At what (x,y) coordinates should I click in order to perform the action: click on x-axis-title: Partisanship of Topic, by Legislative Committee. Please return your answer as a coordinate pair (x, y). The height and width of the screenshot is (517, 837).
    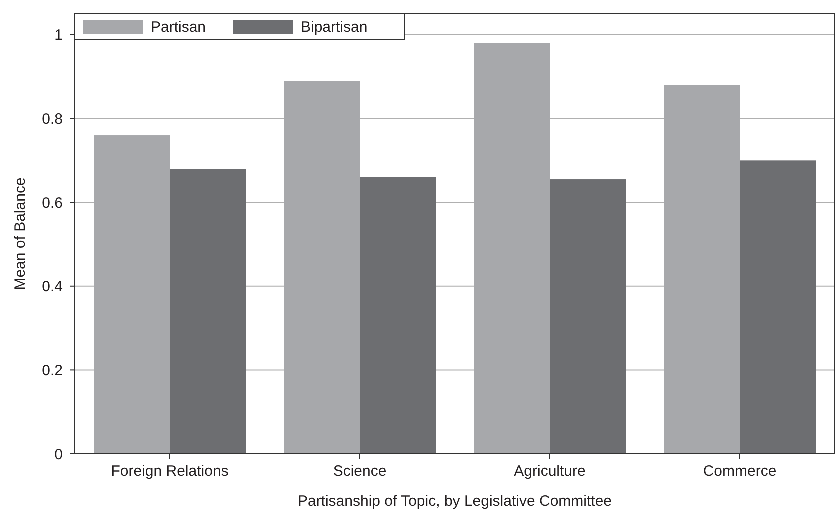
    Looking at the image, I should click on (455, 501).